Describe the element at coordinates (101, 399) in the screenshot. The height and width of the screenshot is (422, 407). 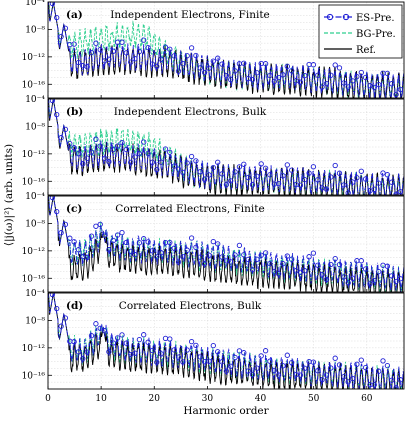
I see `x-tick-label: 10` at that location.